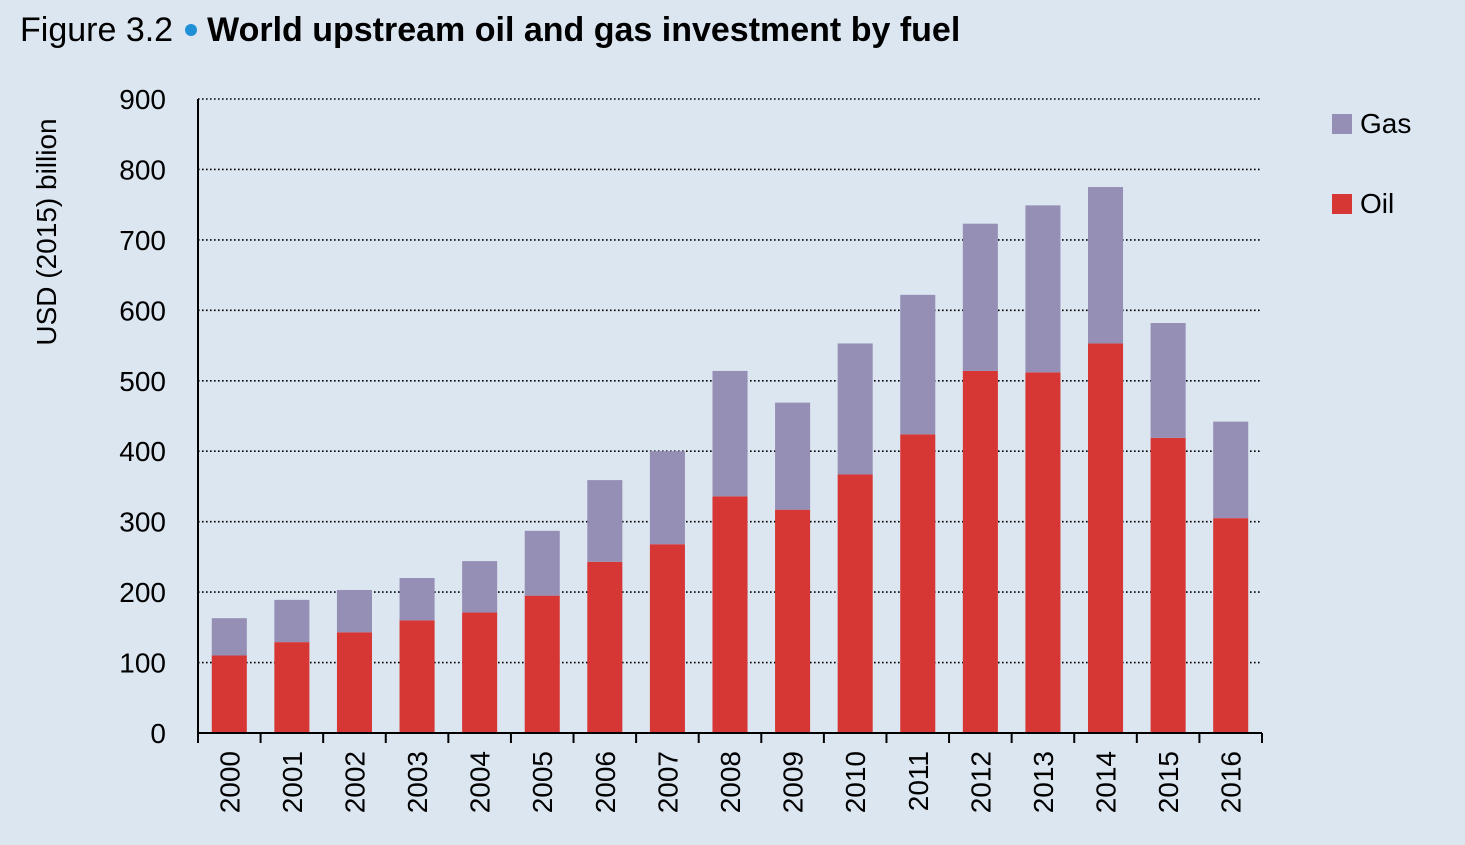  Describe the element at coordinates (142, 592) in the screenshot. I see `y-tick-label-200: 200` at that location.